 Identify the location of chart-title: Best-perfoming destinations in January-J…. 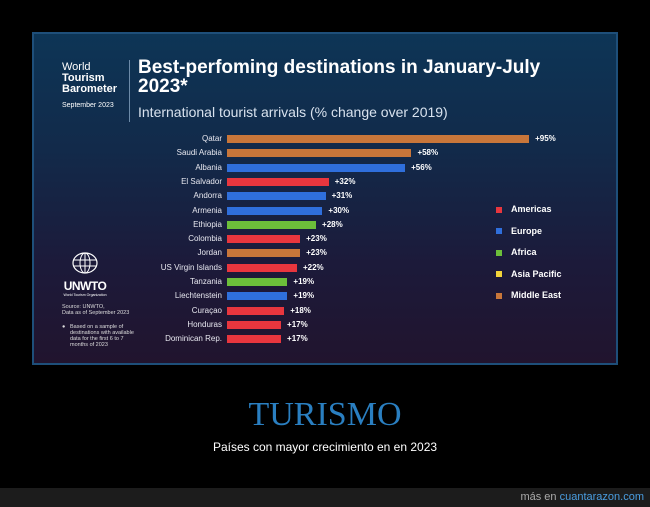
(339, 77).